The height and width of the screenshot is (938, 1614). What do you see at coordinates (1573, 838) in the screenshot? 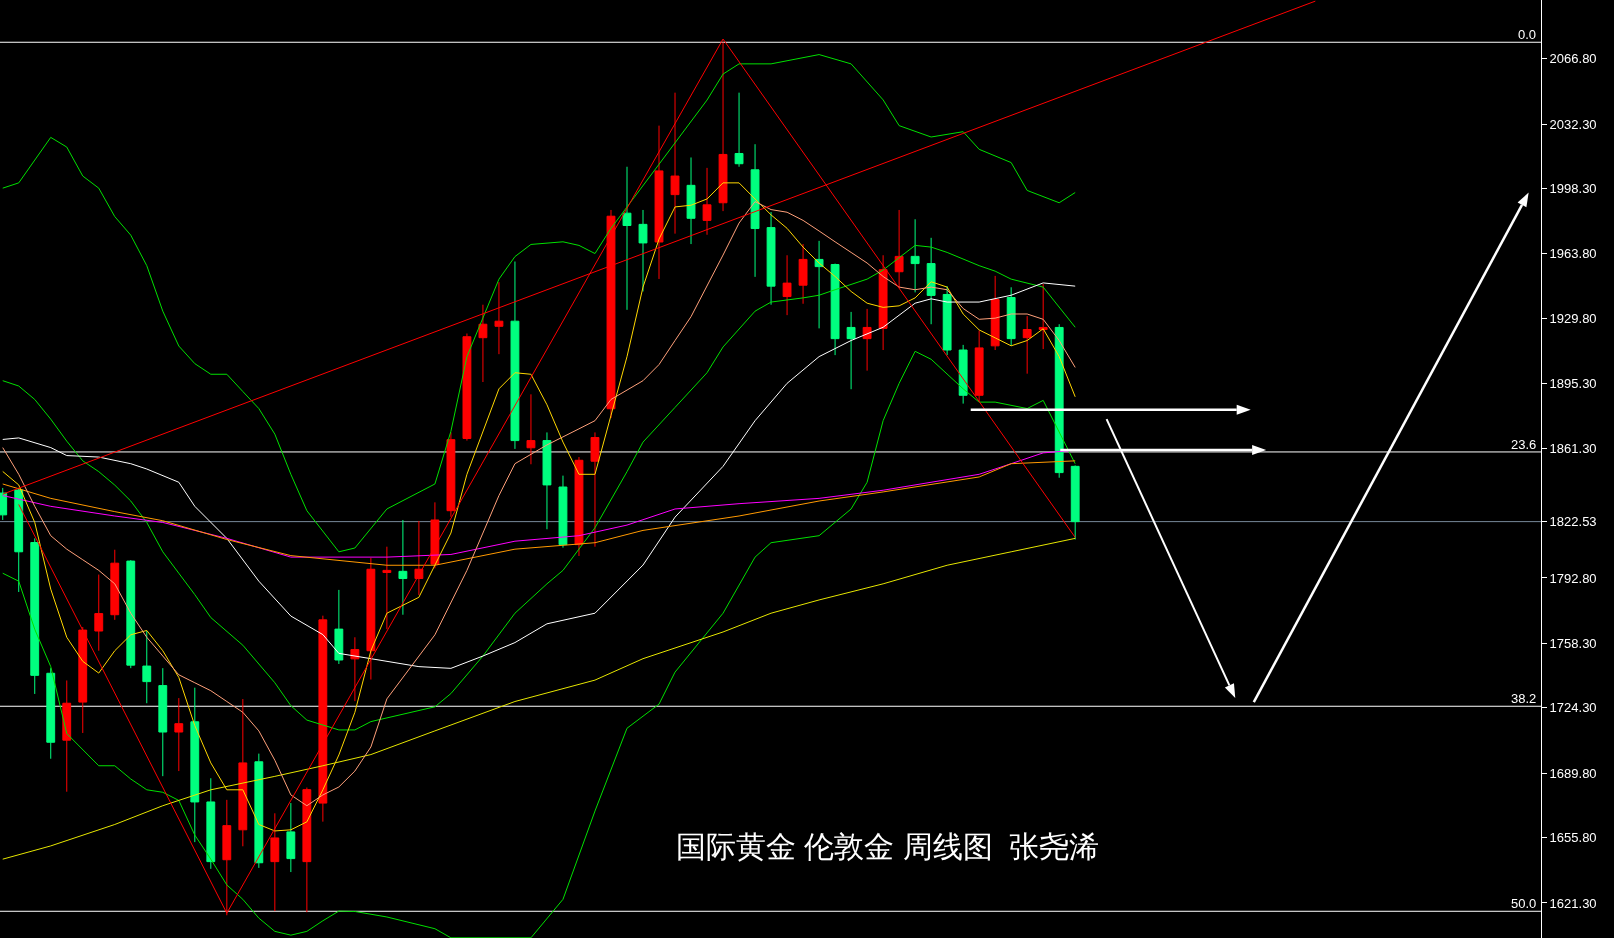
I see `y-tick-label: 1655.80` at bounding box center [1573, 838].